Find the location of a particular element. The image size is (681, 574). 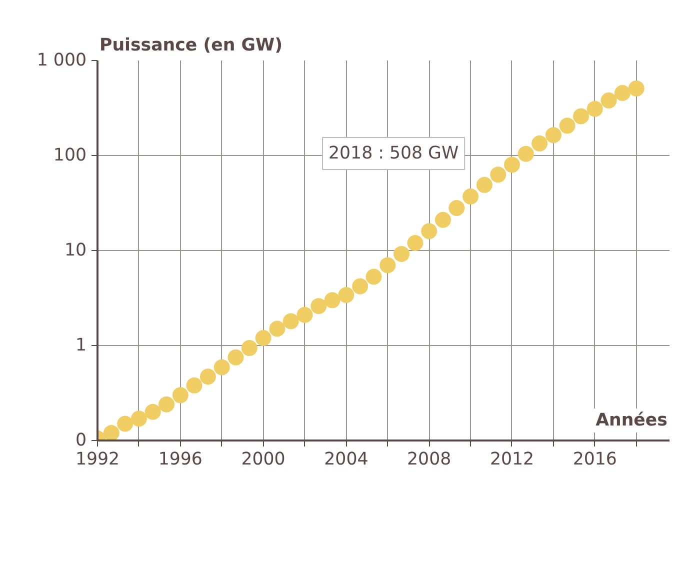

x-tick-label: 2004 is located at coordinates (346, 460).